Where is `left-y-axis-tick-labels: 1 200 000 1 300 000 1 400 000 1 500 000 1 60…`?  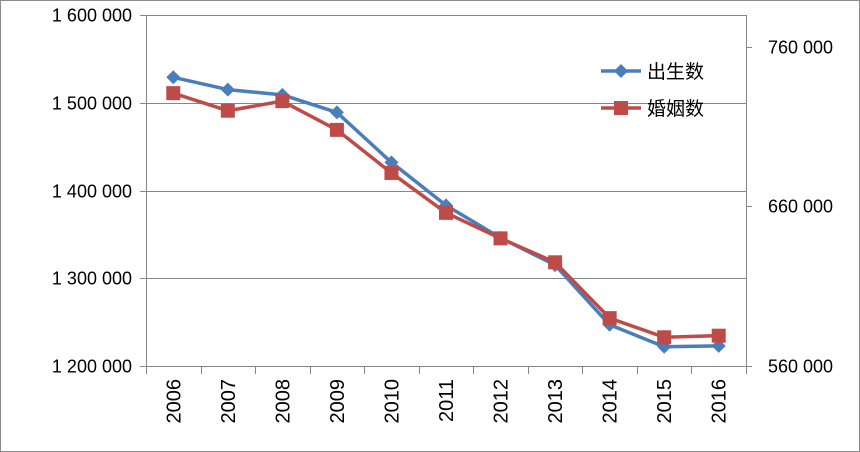 left-y-axis-tick-labels: 1 200 000 1 300 000 1 400 000 1 500 000 1 60… is located at coordinates (92, 191).